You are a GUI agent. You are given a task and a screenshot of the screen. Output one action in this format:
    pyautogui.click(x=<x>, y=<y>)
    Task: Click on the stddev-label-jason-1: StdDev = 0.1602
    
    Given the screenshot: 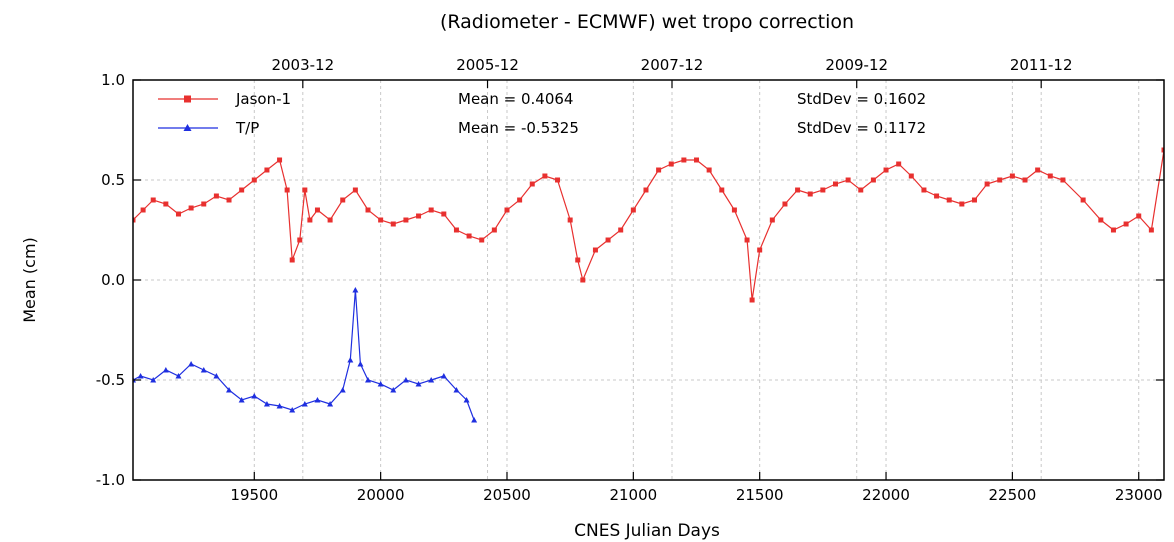 What is the action you would take?
    pyautogui.click(x=861, y=99)
    